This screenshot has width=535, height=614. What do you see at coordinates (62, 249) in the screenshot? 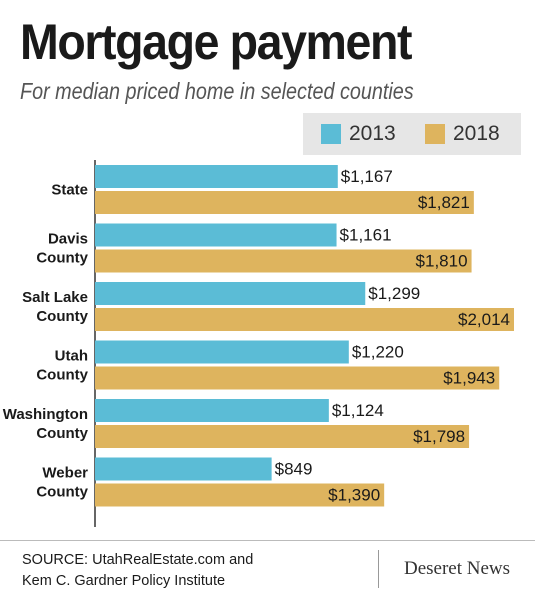
I see `category-label: Davis County` at bounding box center [62, 249].